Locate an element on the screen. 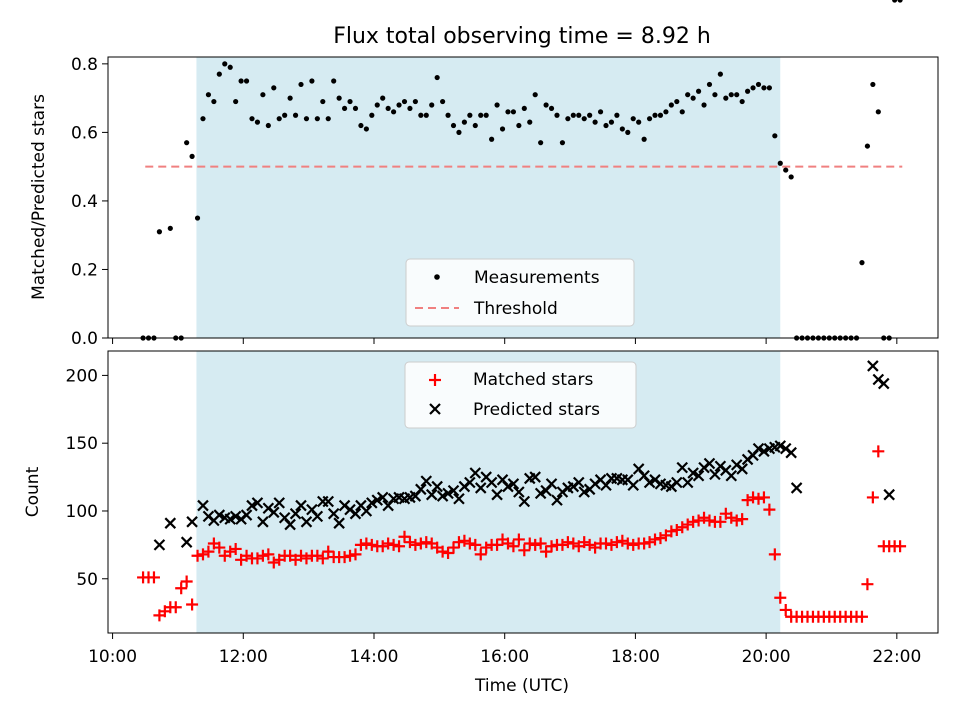 Image resolution: width=960 pixels, height=720 pixels. y-tick-label: 200 is located at coordinates (82, 376).